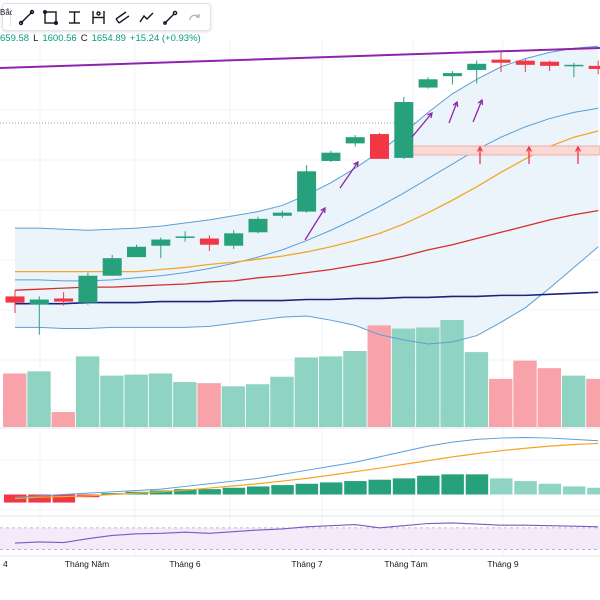 Image resolution: width=600 pixels, height=600 pixels. What do you see at coordinates (26, 17) in the screenshot?
I see `trend-line-icon` at bounding box center [26, 17].